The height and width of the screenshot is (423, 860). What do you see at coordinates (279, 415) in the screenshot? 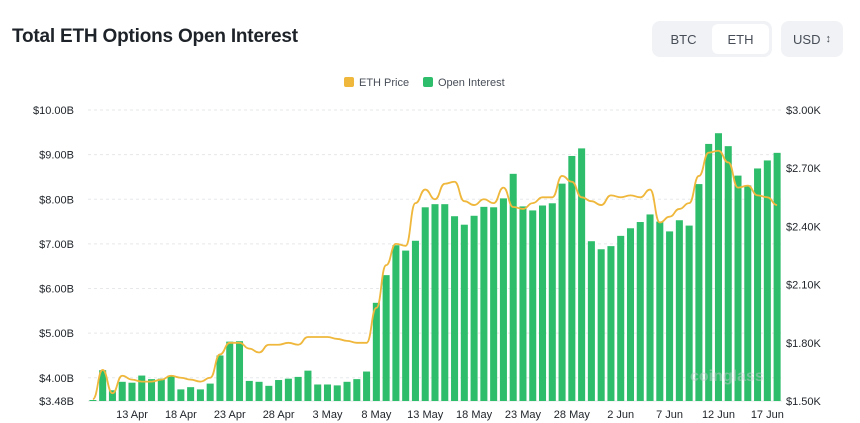
I see `x-tick-label: 28 Apr` at bounding box center [279, 415].